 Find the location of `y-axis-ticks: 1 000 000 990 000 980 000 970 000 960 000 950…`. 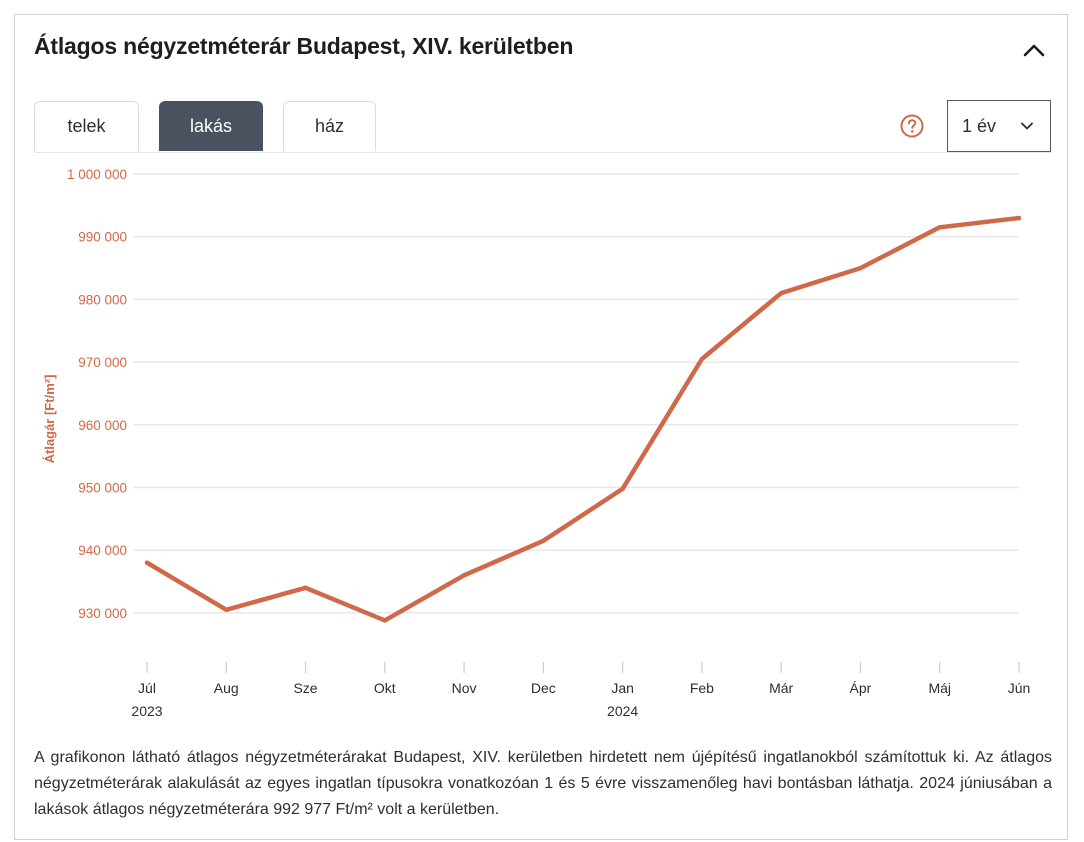

y-axis-ticks: 1 000 000 990 000 980 000 970 000 960 000 950… is located at coordinates (97, 394).